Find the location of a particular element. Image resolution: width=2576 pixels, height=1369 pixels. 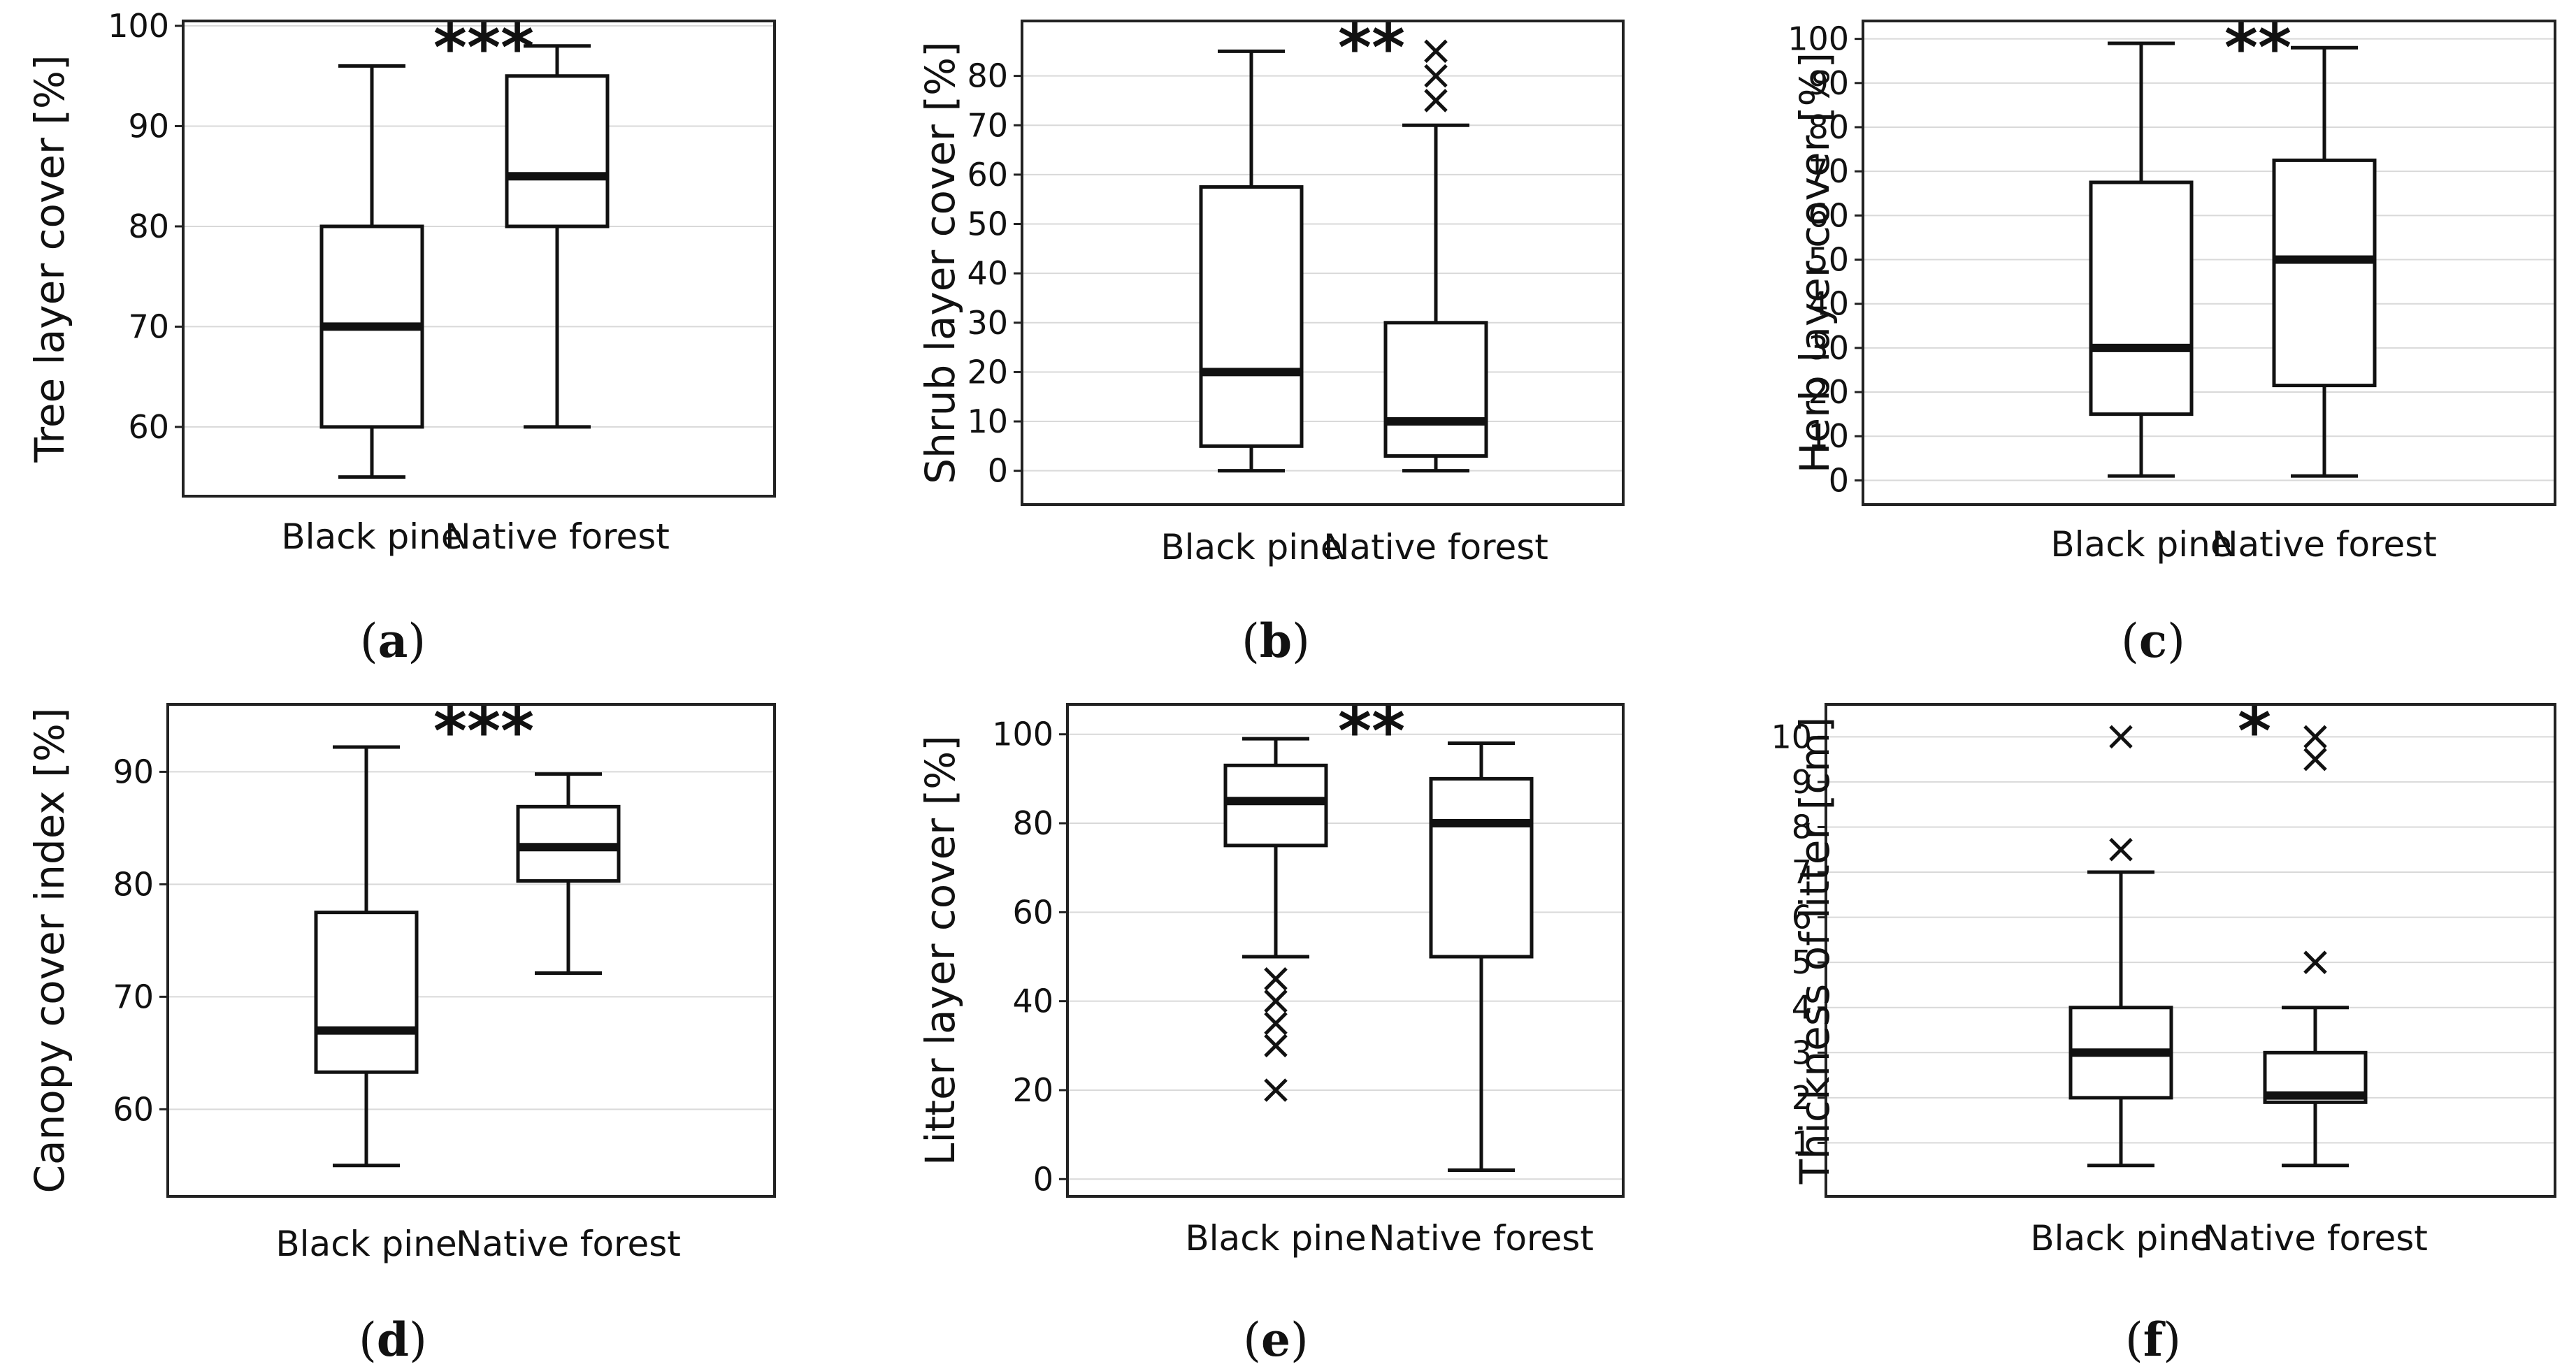

panel-b-y-tick-label: 30 is located at coordinates (987, 323).